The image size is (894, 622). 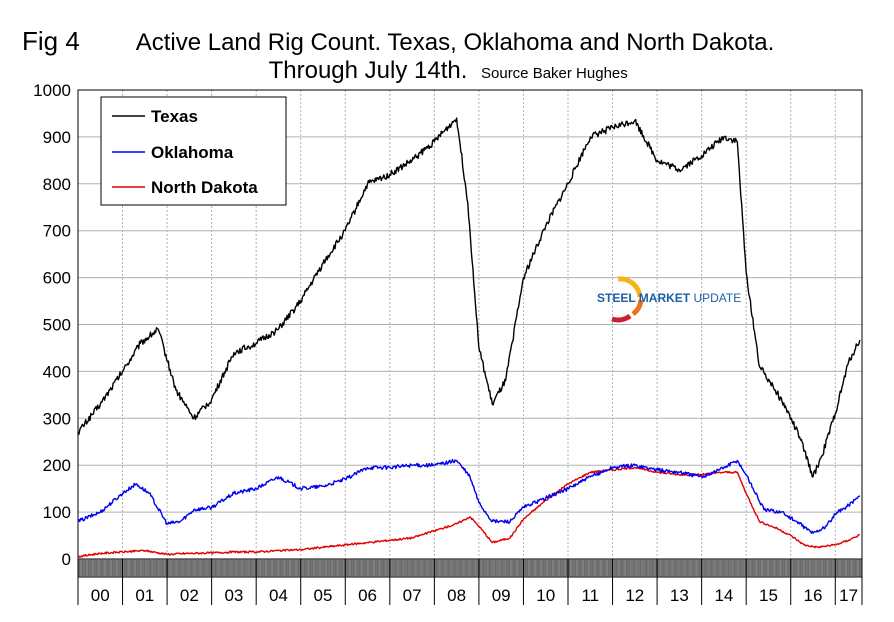 I want to click on legend: Texas Oklahoma North Dakota, so click(x=193, y=151).